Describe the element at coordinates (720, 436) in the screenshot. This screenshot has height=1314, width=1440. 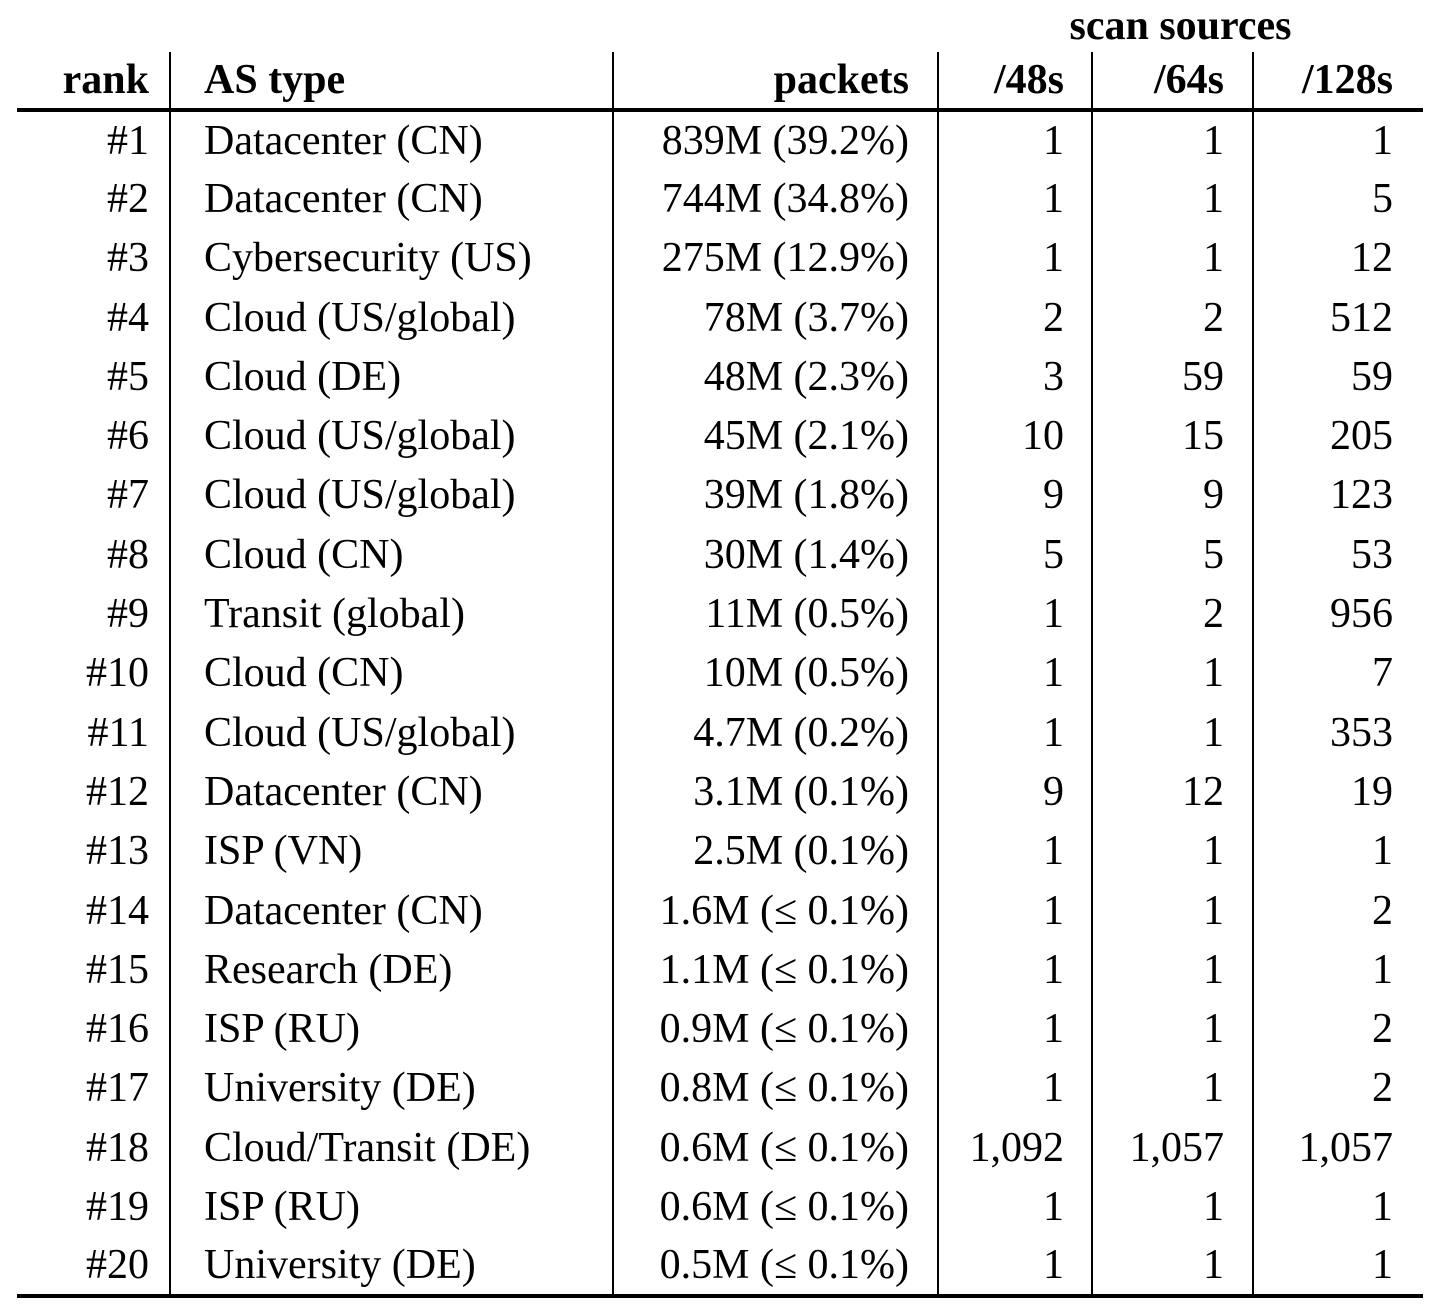
I see `table-row: #6 Cloud (US/global) 45M (2.1%) 10 15 205` at that location.